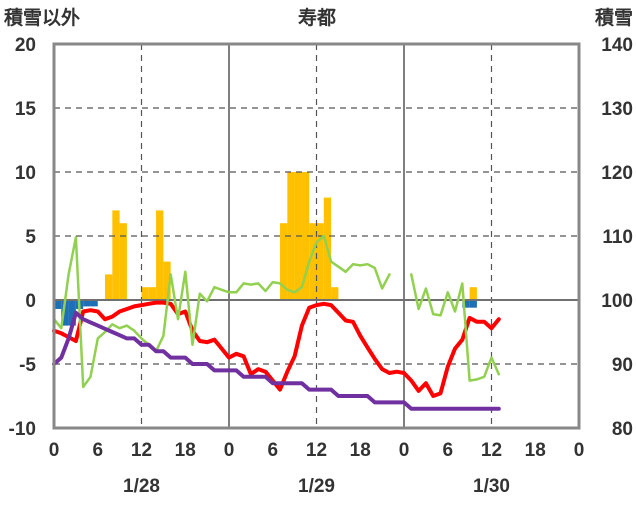 The image size is (636, 506). I want to click on right-tick-label: 90, so click(622, 365).